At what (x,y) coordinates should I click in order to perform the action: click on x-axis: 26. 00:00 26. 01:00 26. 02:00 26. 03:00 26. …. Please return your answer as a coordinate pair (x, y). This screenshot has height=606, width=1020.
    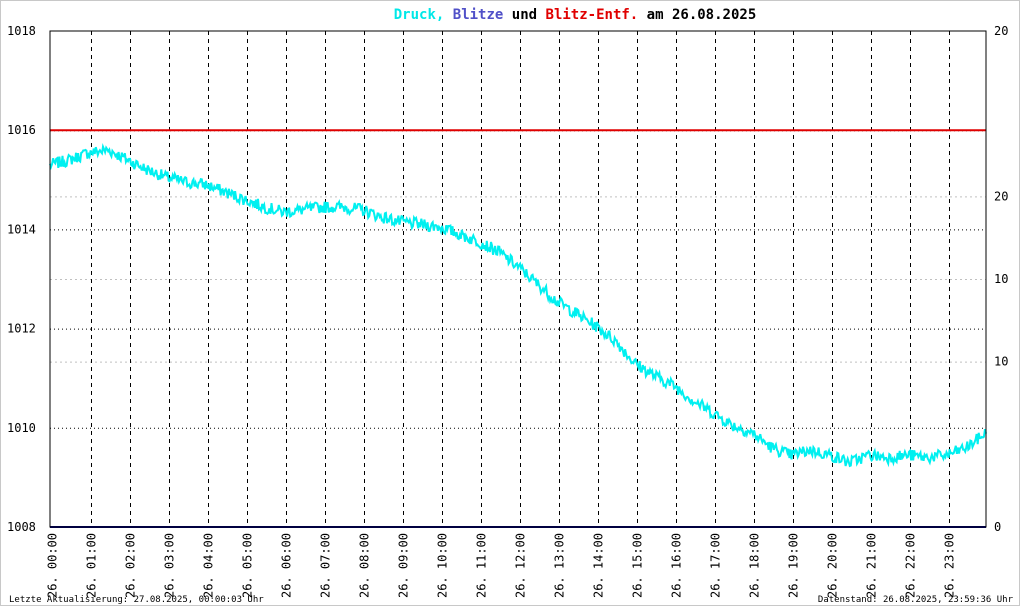
    Looking at the image, I should click on (501, 565).